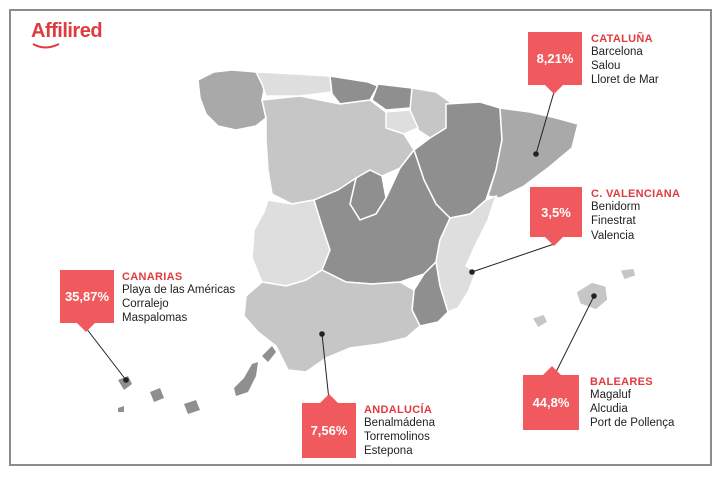 This screenshot has height=479, width=724. I want to click on baleares-percent-box: 44,8%, so click(551, 402).